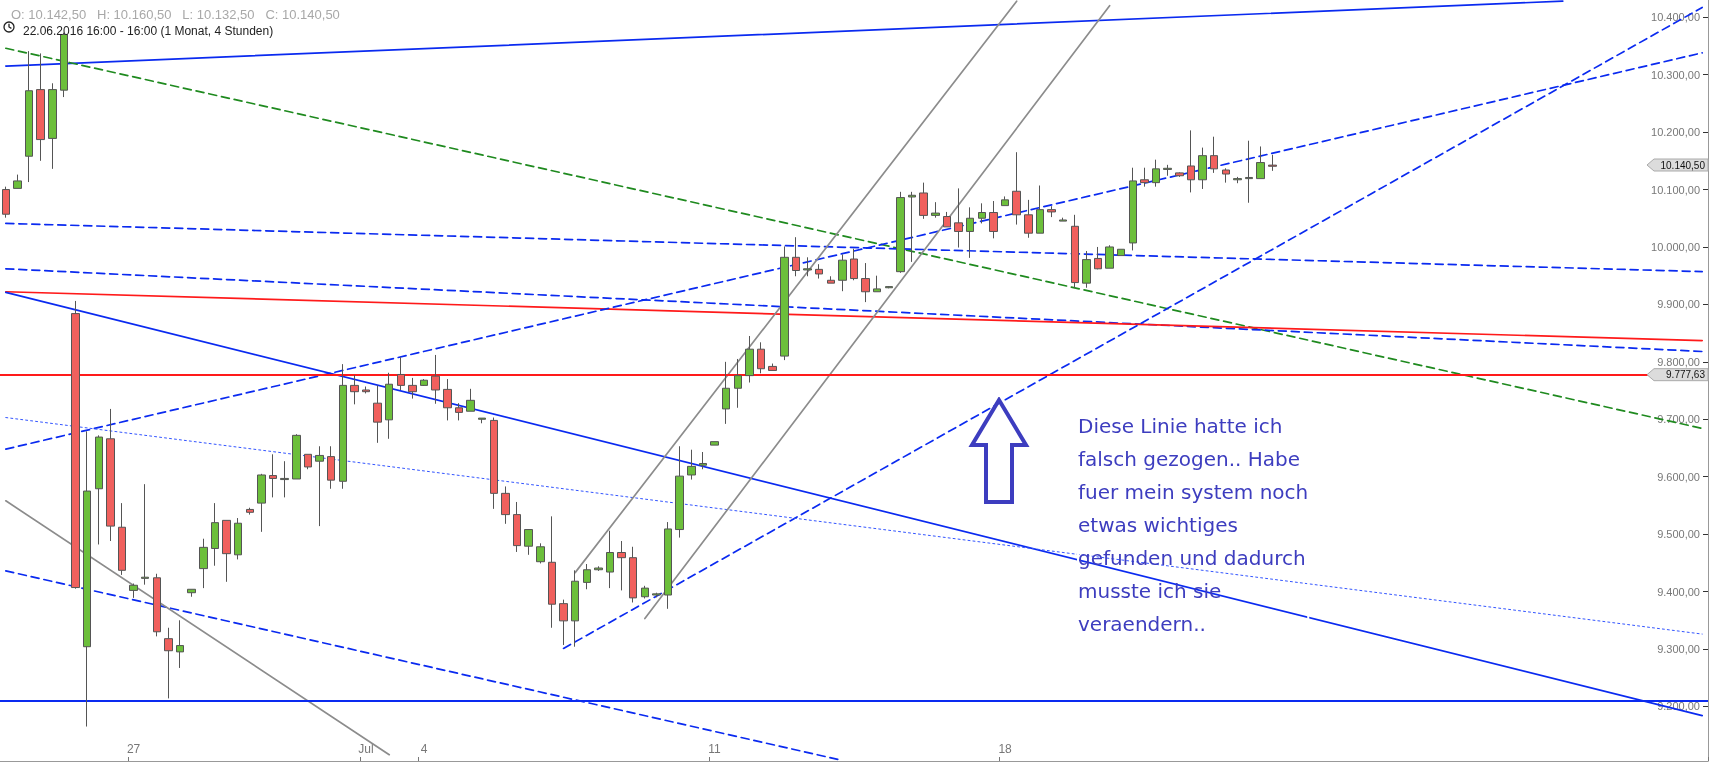 The image size is (1714, 769). I want to click on y-tick-label: 10.400,00, so click(1675, 17).